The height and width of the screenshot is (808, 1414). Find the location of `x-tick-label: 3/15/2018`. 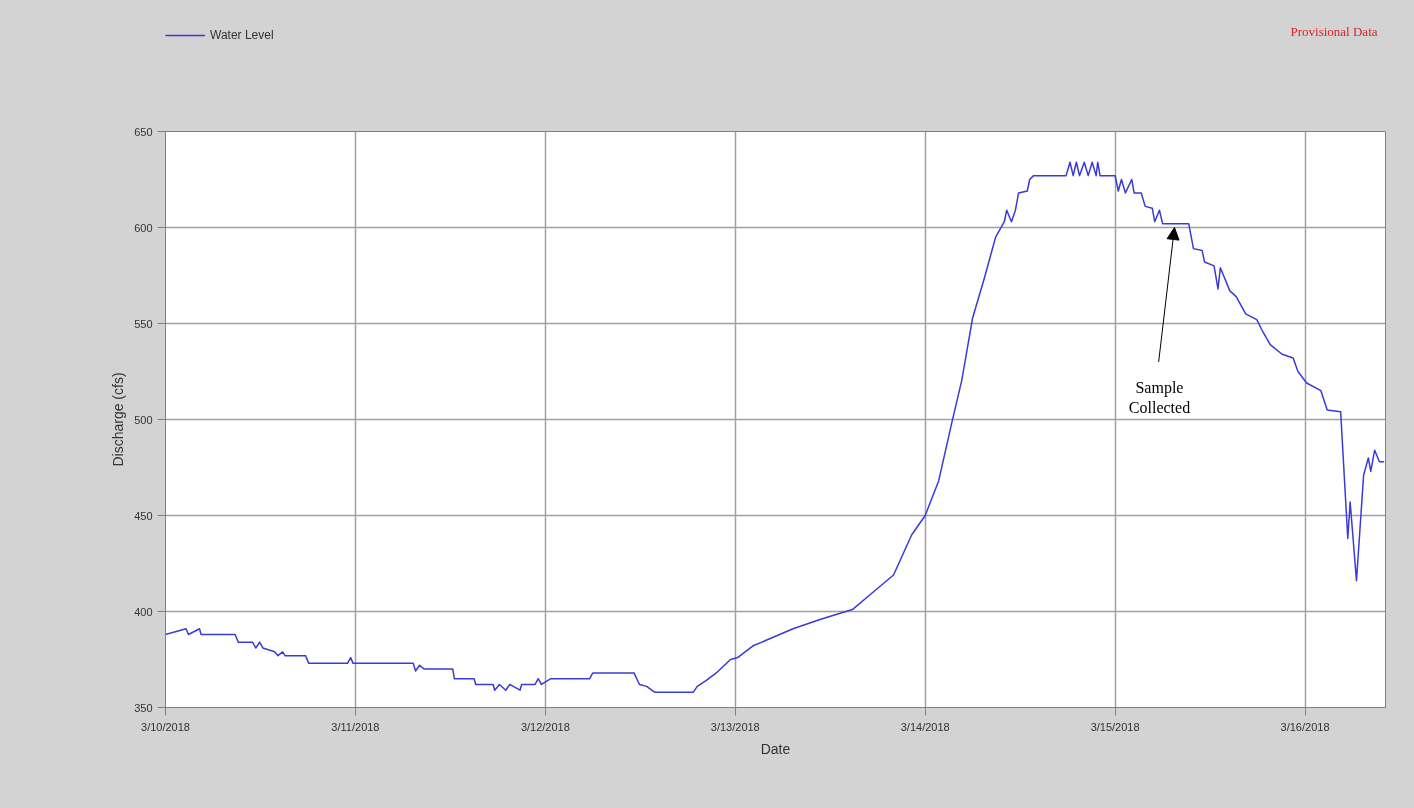

x-tick-label: 3/15/2018 is located at coordinates (1115, 726).